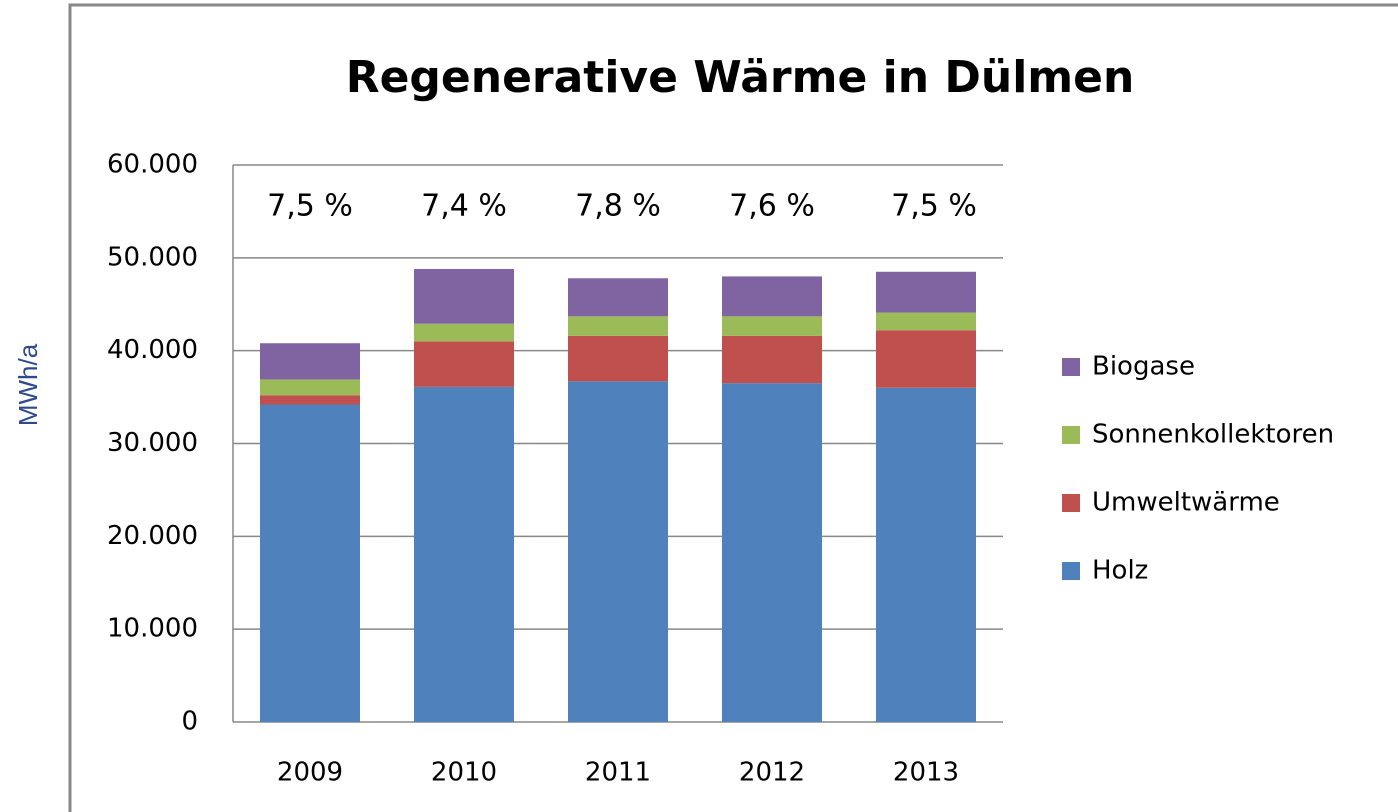 This screenshot has width=1398, height=812. I want to click on legend-label: Umweltwärme, so click(1186, 503).